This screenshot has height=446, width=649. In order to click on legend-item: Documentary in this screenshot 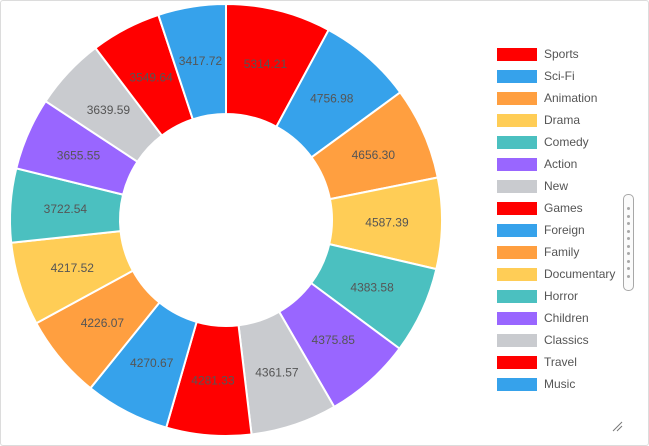, I will do `click(562, 274)`.